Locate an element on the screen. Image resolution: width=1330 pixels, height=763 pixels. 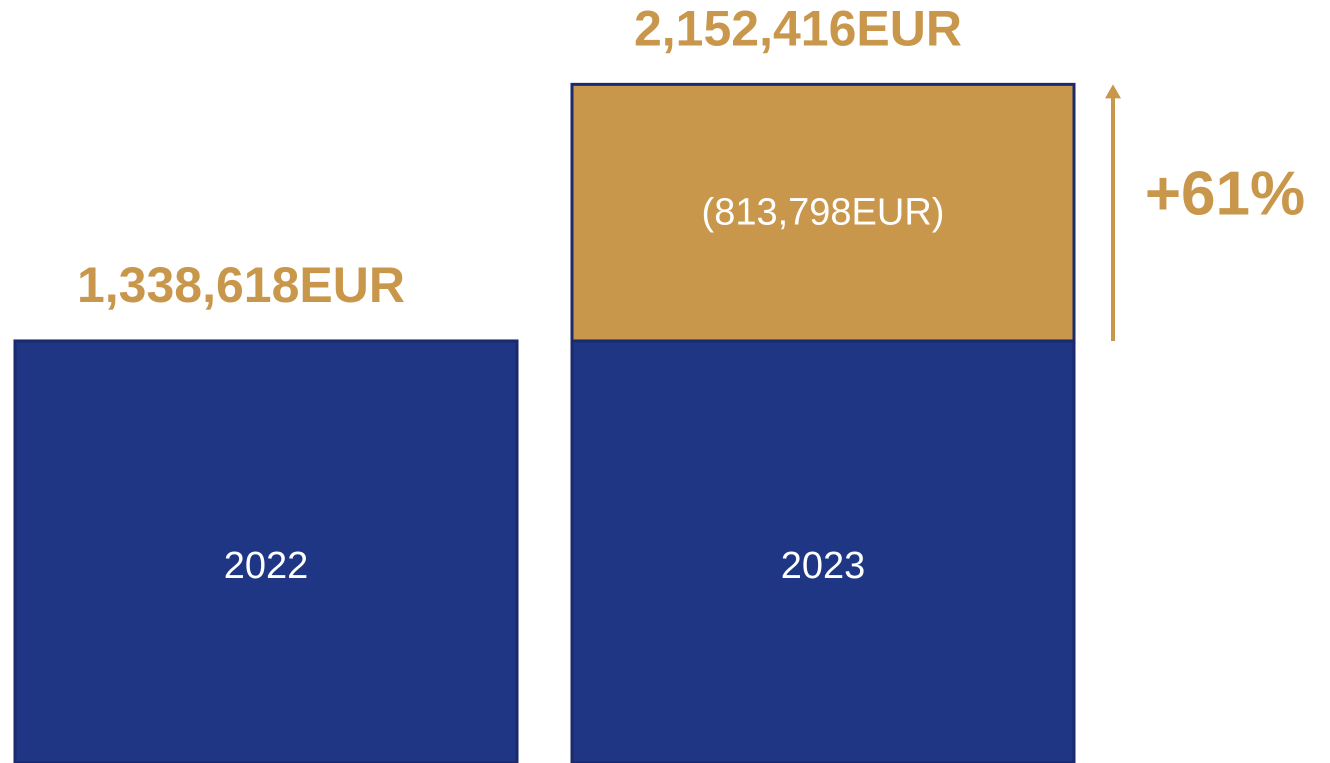
total-label: 2,152,416EUR is located at coordinates (798, 29).